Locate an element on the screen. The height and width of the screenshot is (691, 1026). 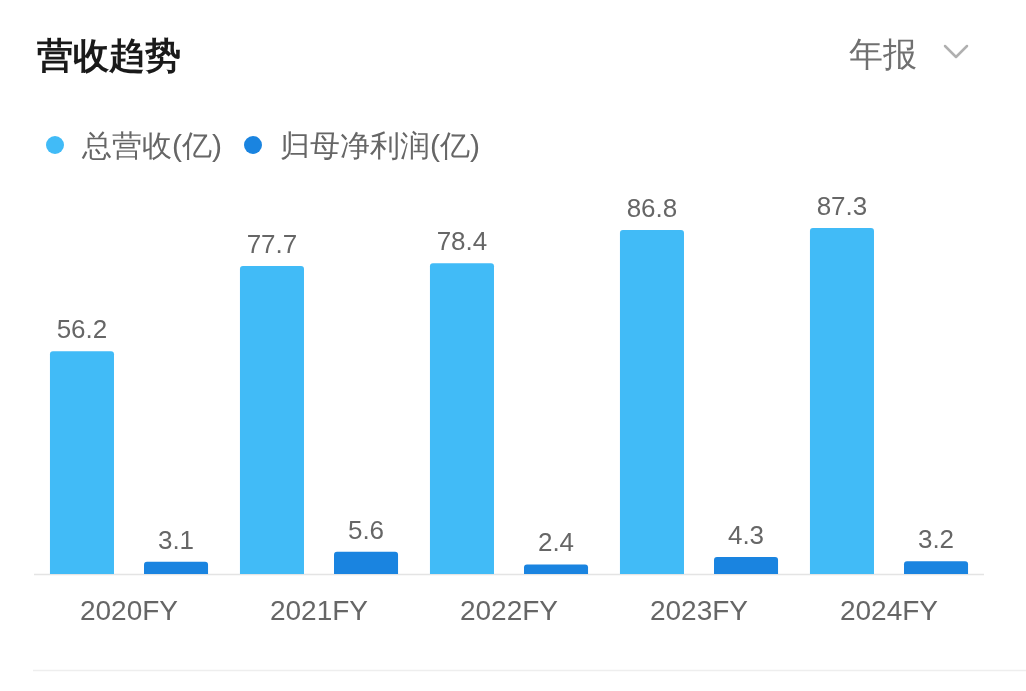
x-tick-label: 2021FY is located at coordinates (319, 610).